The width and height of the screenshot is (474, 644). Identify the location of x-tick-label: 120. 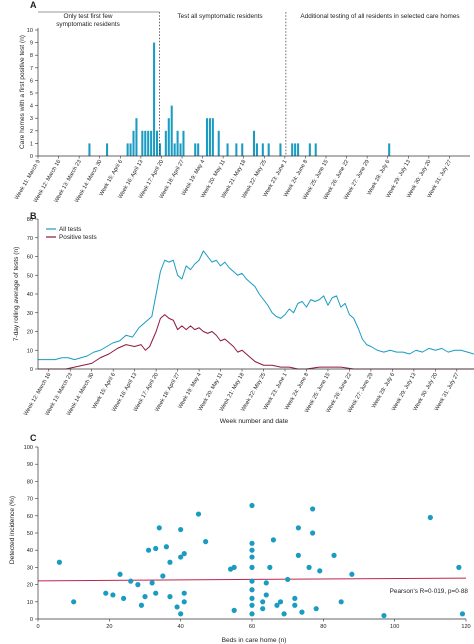
(465, 627).